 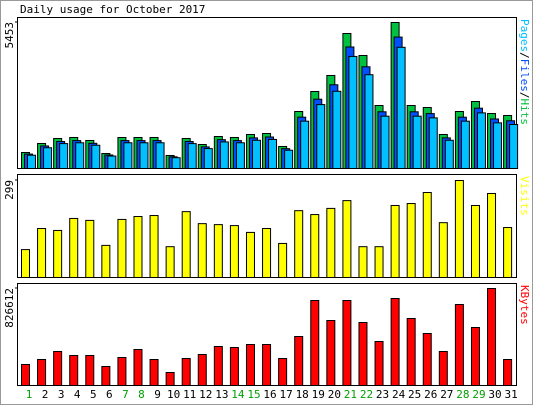 I want to click on x-tick-label: 10, so click(x=173, y=394).